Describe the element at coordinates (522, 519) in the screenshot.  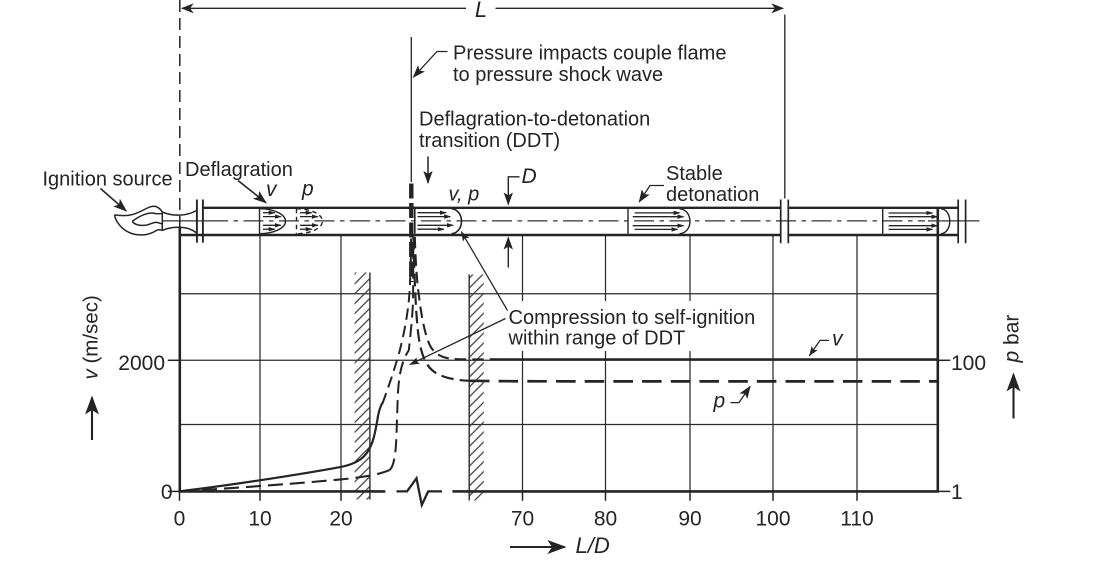
I see `svg-text: 70` at that location.